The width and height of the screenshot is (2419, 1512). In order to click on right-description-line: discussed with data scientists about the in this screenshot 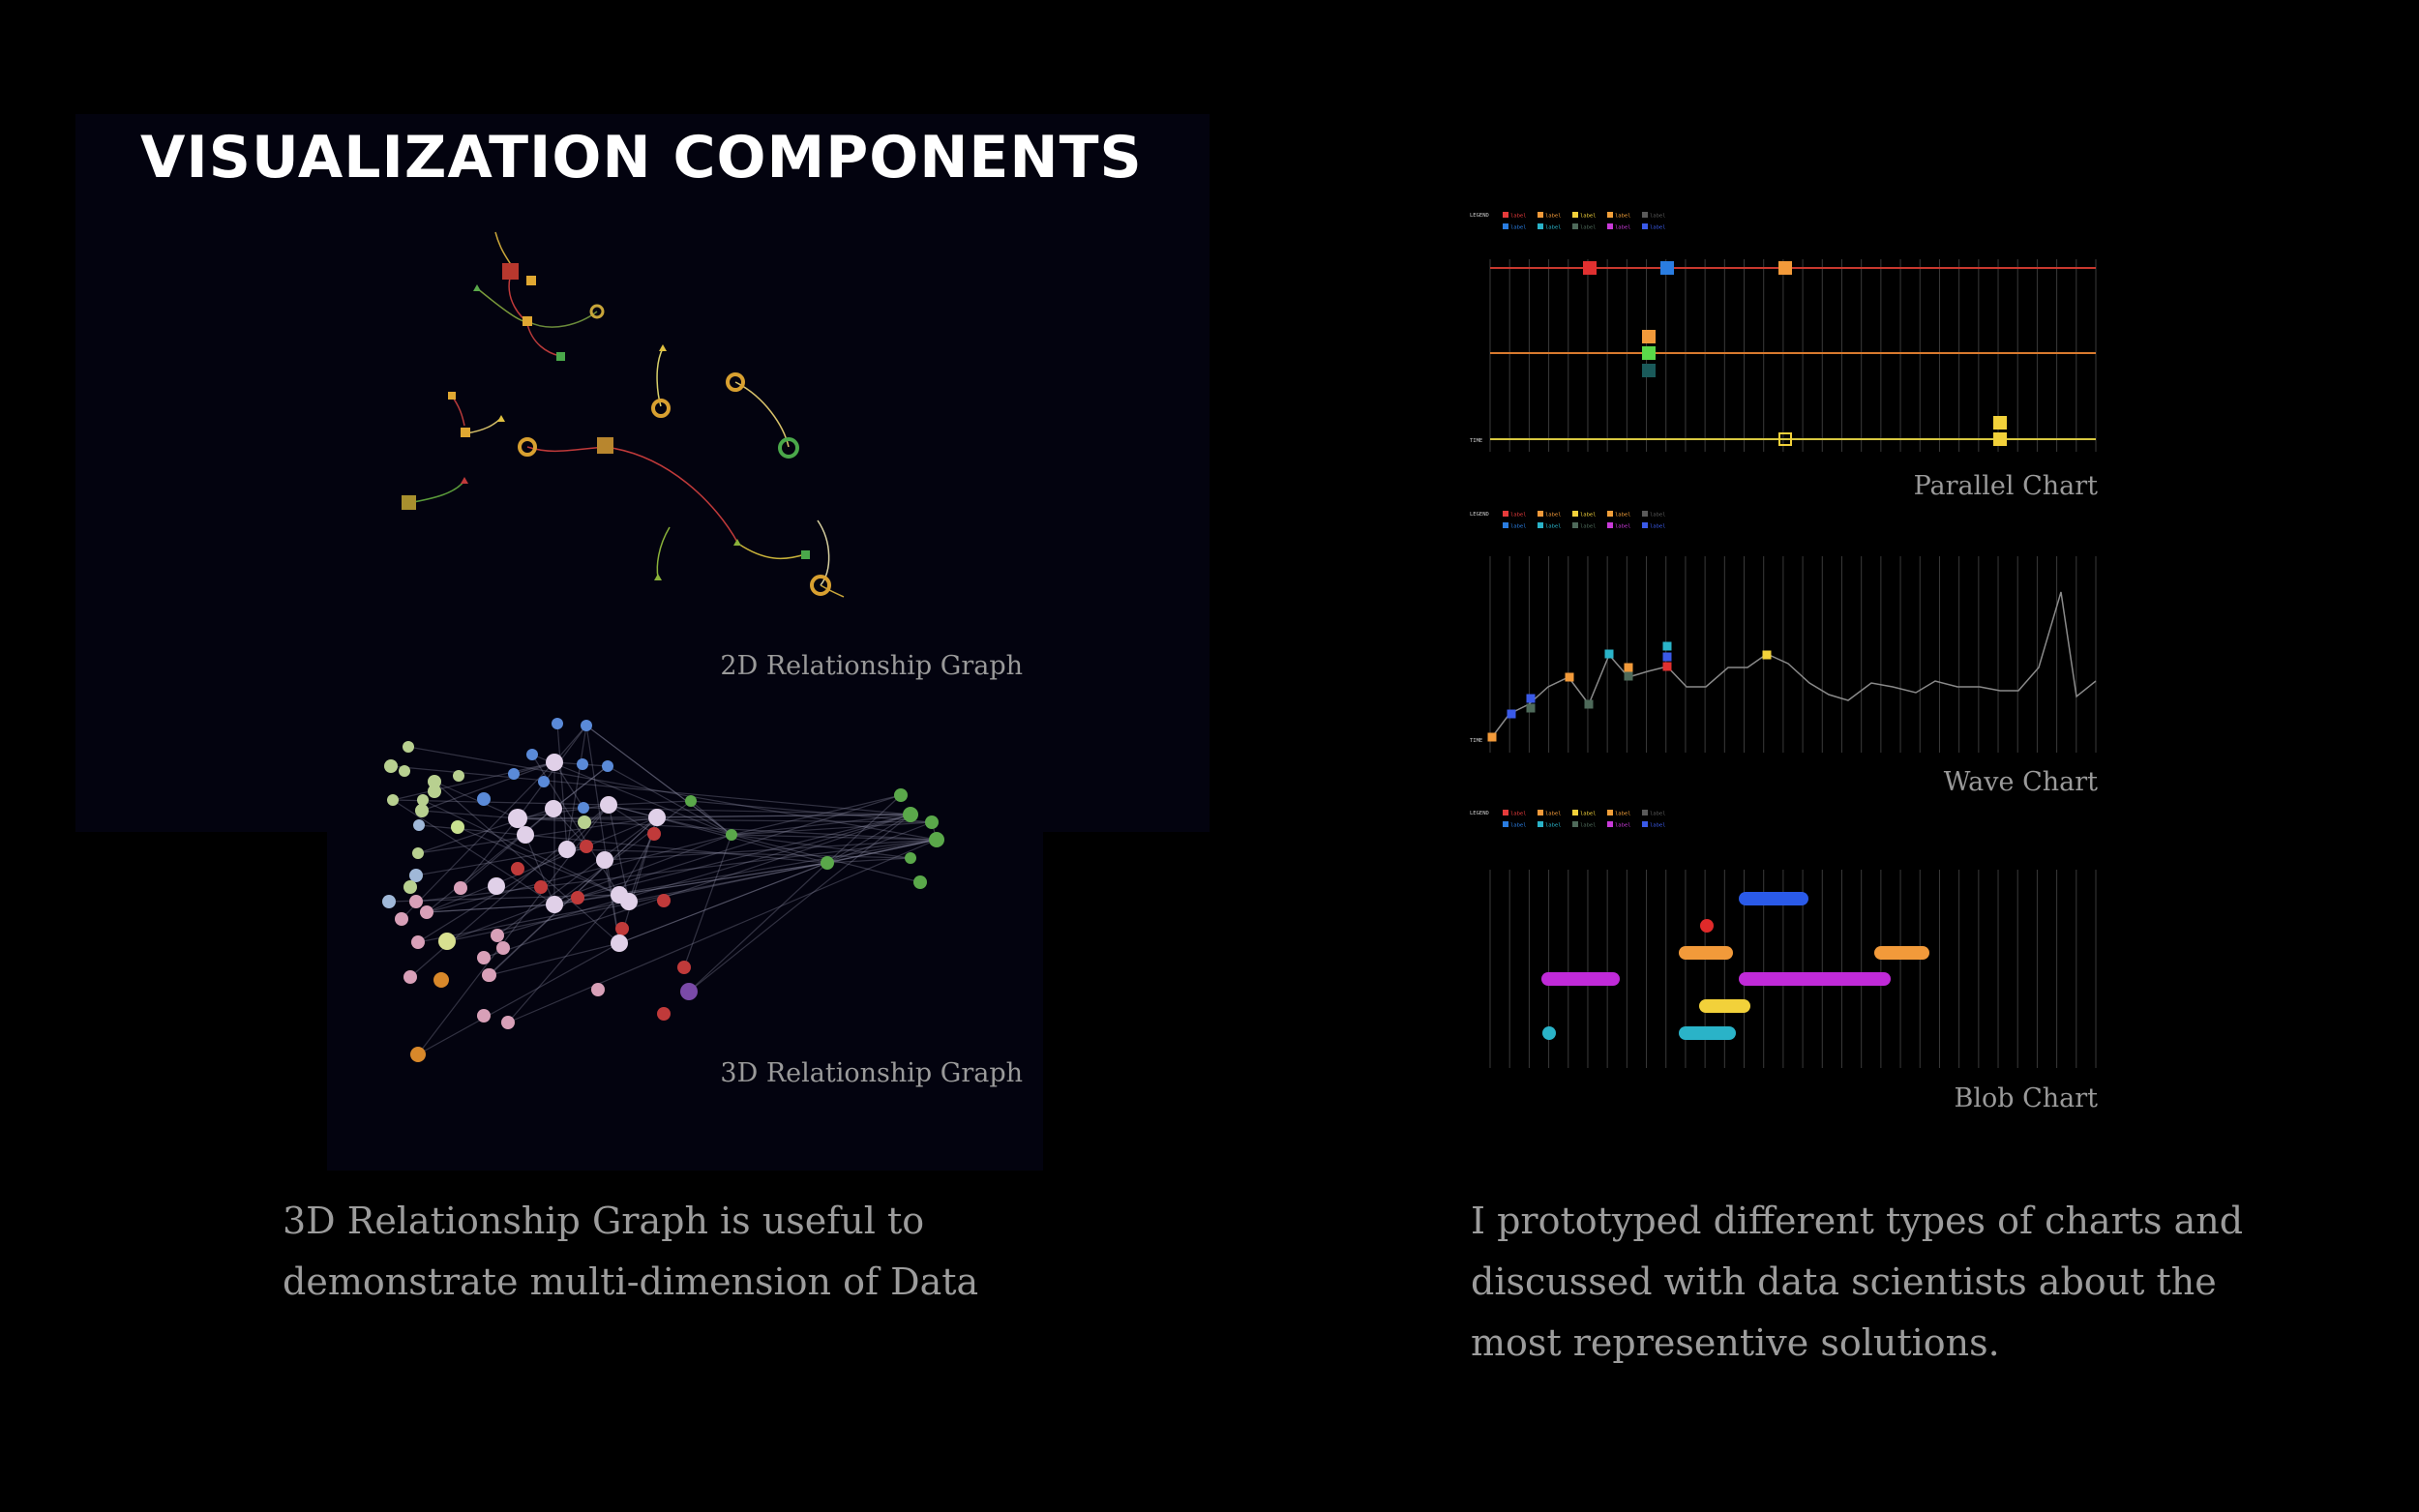, I will do `click(1844, 1281)`.